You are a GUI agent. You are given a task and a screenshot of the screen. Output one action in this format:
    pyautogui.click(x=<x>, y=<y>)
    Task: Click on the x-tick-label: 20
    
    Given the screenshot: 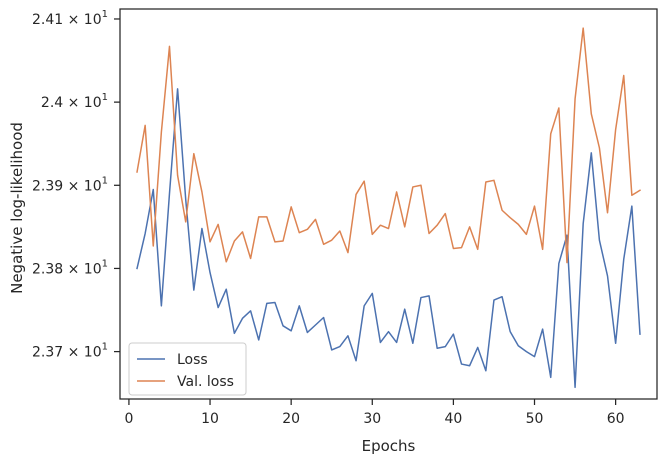 What is the action you would take?
    pyautogui.click(x=291, y=419)
    